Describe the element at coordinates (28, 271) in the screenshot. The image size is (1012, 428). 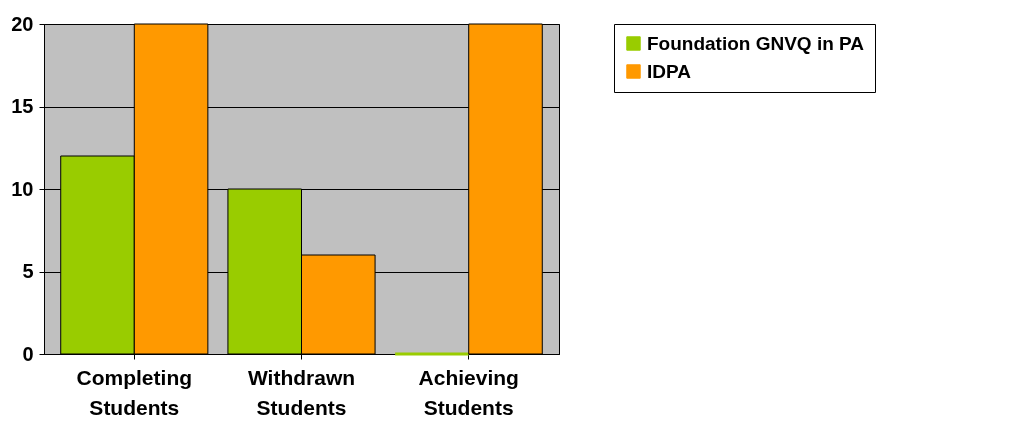
I see `y-tick-label: 5` at that location.